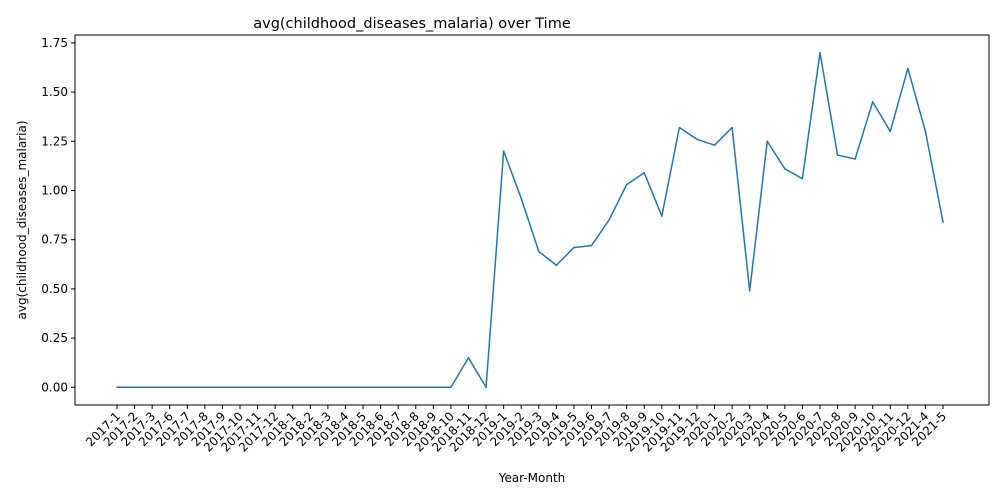  What do you see at coordinates (532, 478) in the screenshot?
I see `x-axis-label: Year-Month` at bounding box center [532, 478].